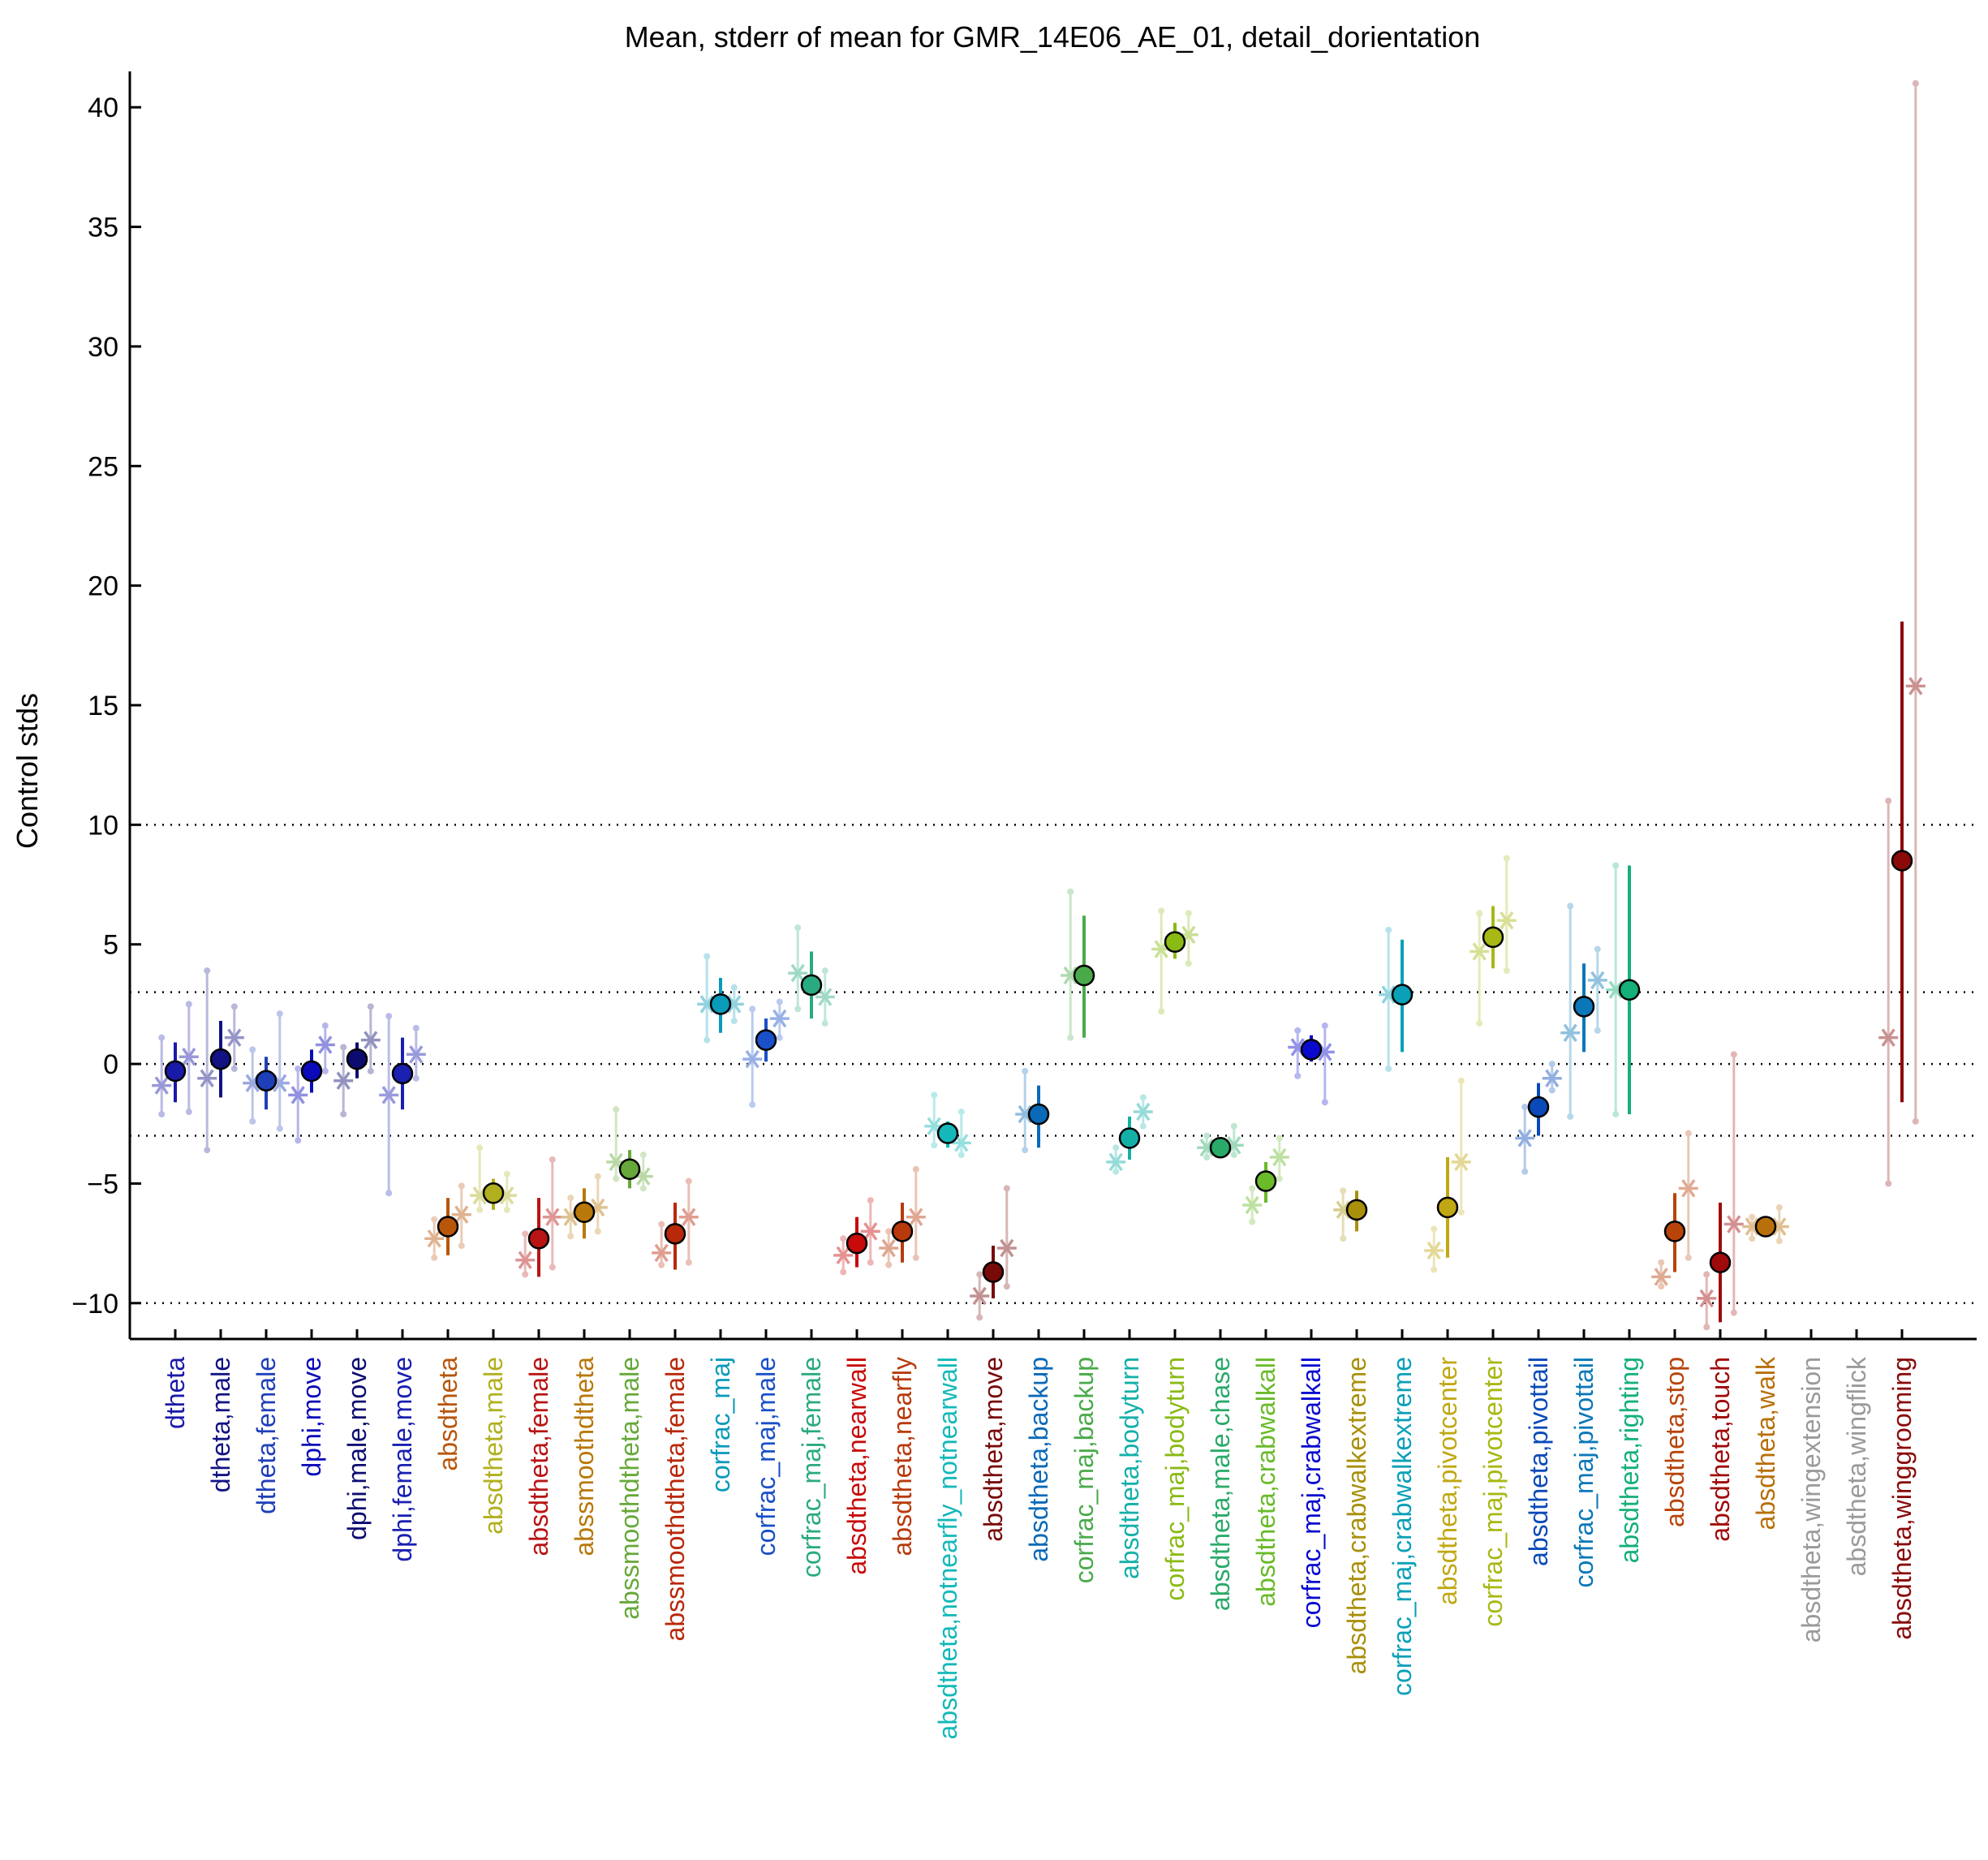 This screenshot has height=1860, width=1988. I want to click on x-tick-label: dtheta,female, so click(266, 1435).